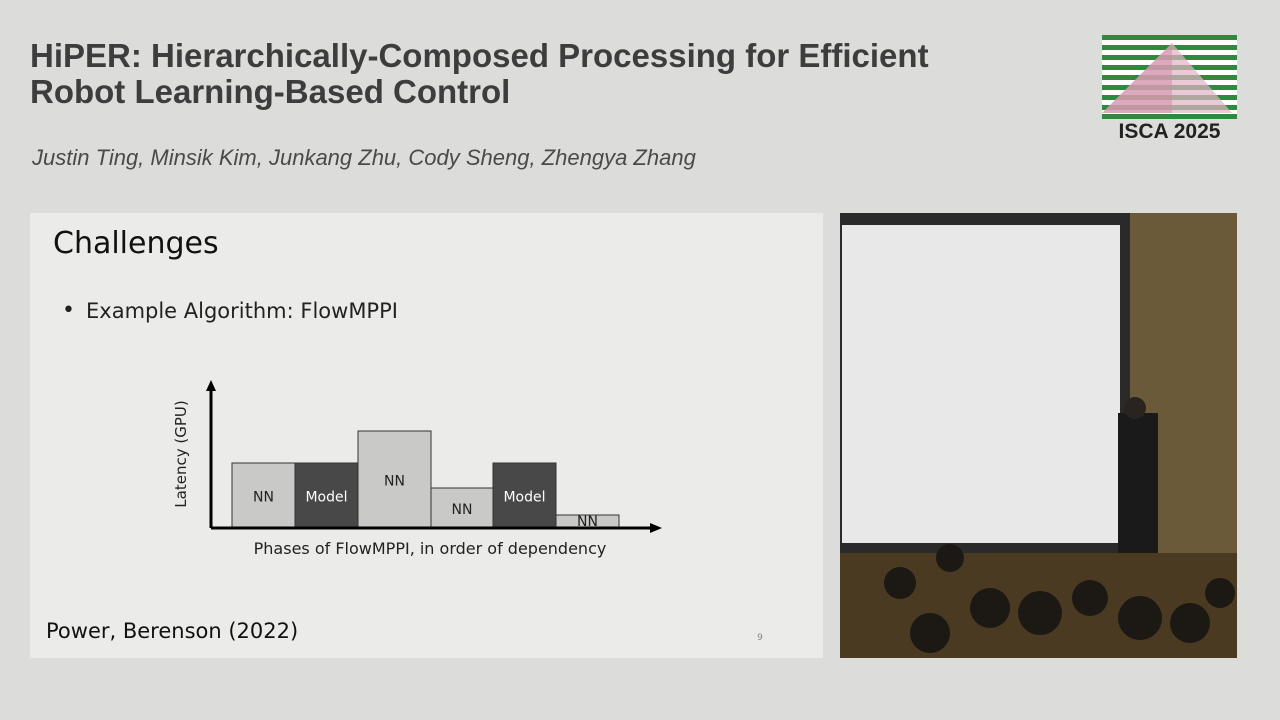  Describe the element at coordinates (1169, 131) in the screenshot. I see `logo-text: ISCA 2025` at that location.